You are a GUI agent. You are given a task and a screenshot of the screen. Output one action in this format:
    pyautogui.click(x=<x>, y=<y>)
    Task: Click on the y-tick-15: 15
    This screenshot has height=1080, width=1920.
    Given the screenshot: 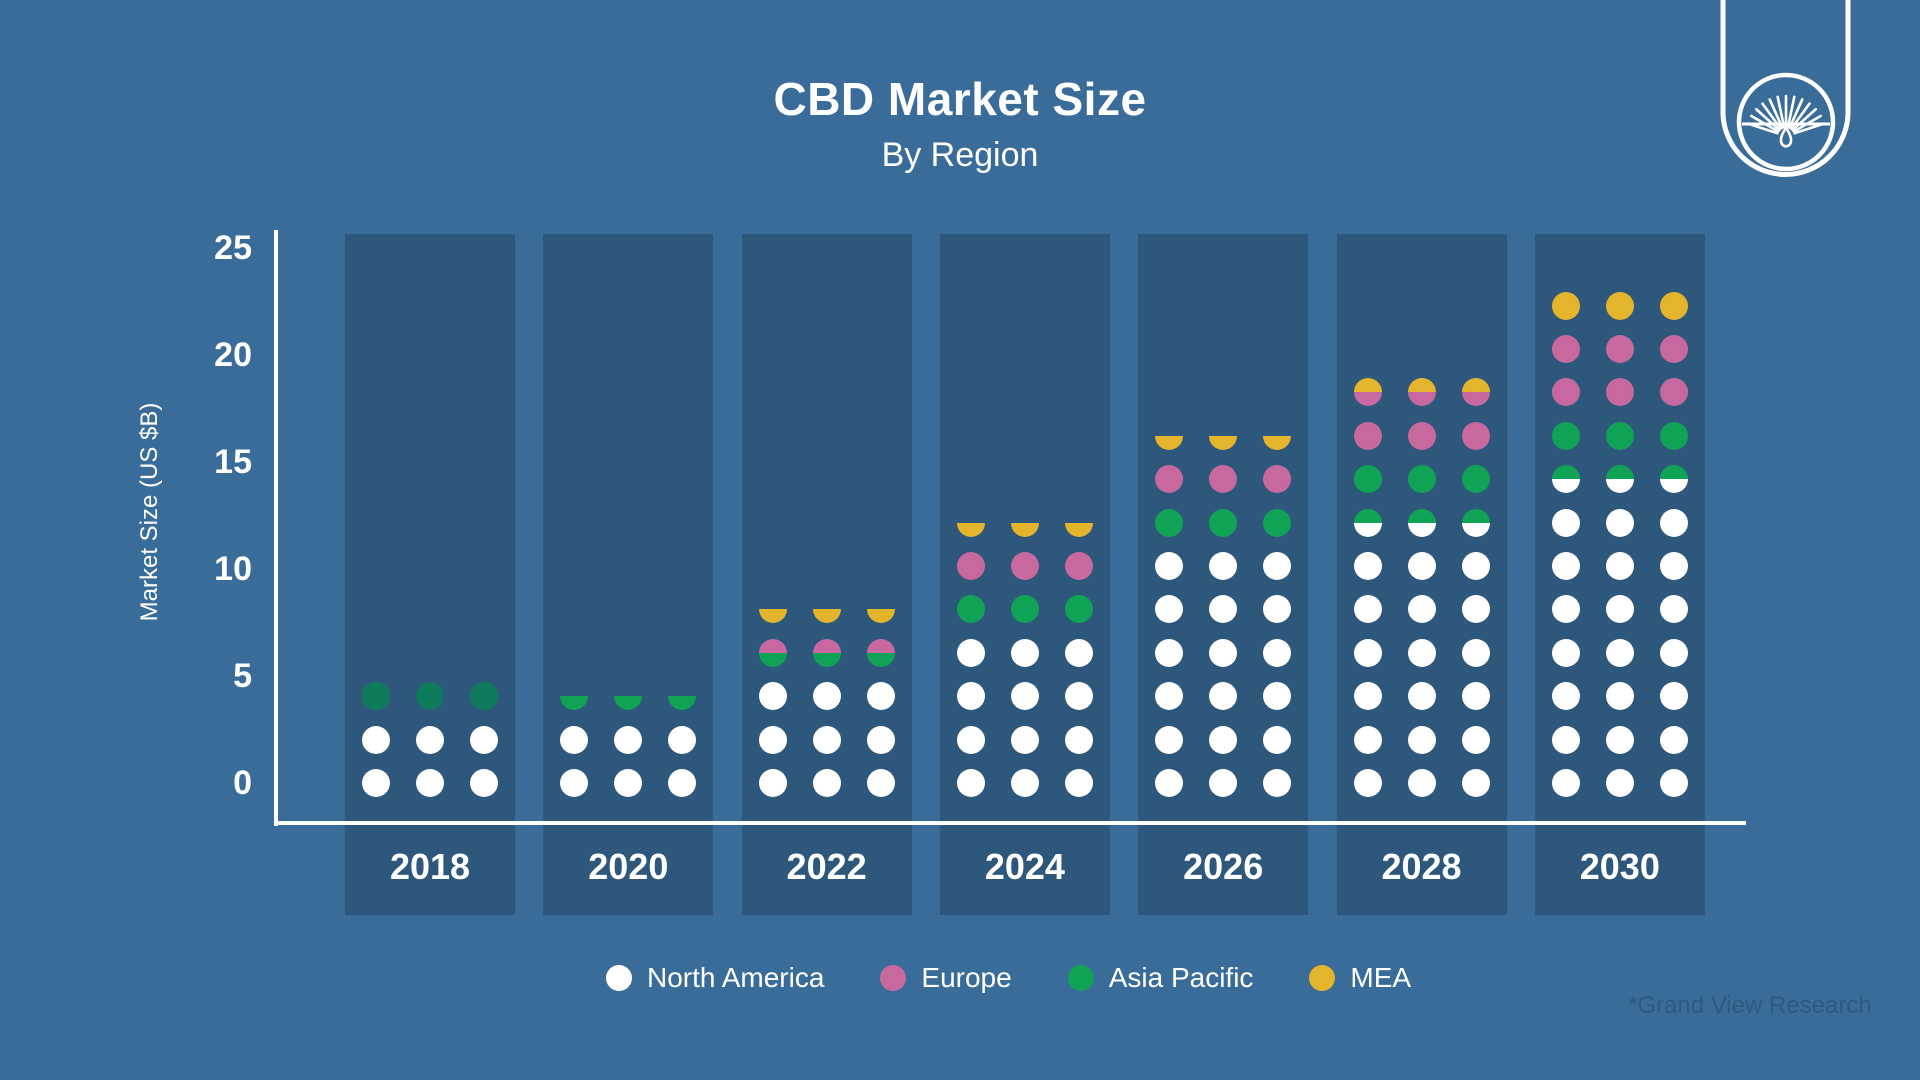 What is the action you would take?
    pyautogui.click(x=233, y=462)
    